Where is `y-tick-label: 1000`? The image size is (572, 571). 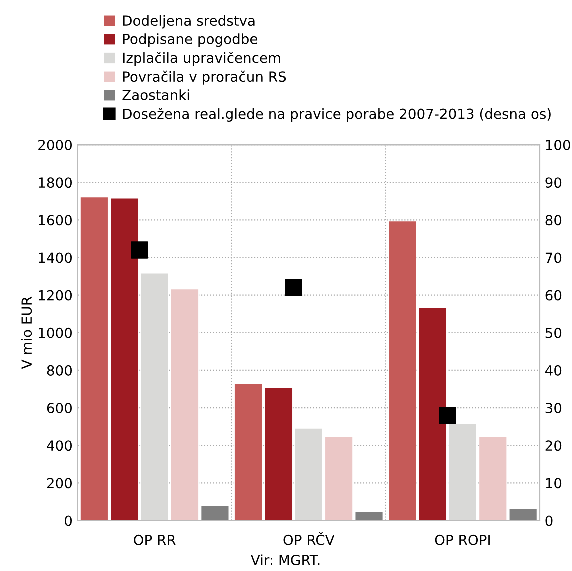
y-tick-label: 1000 is located at coordinates (55, 333).